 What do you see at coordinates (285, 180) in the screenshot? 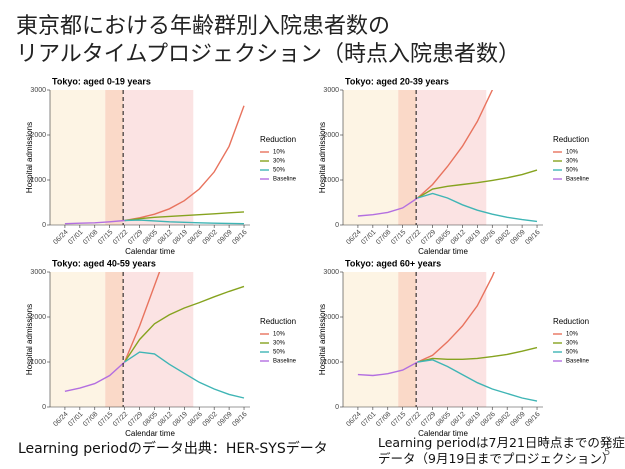
I see `legend-label: Baseline` at bounding box center [285, 180].